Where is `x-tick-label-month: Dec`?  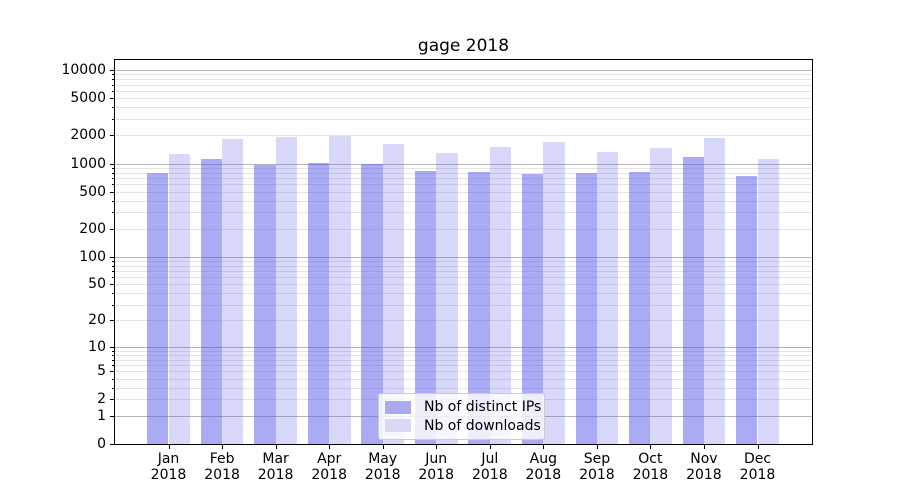 x-tick-label-month: Dec is located at coordinates (757, 459).